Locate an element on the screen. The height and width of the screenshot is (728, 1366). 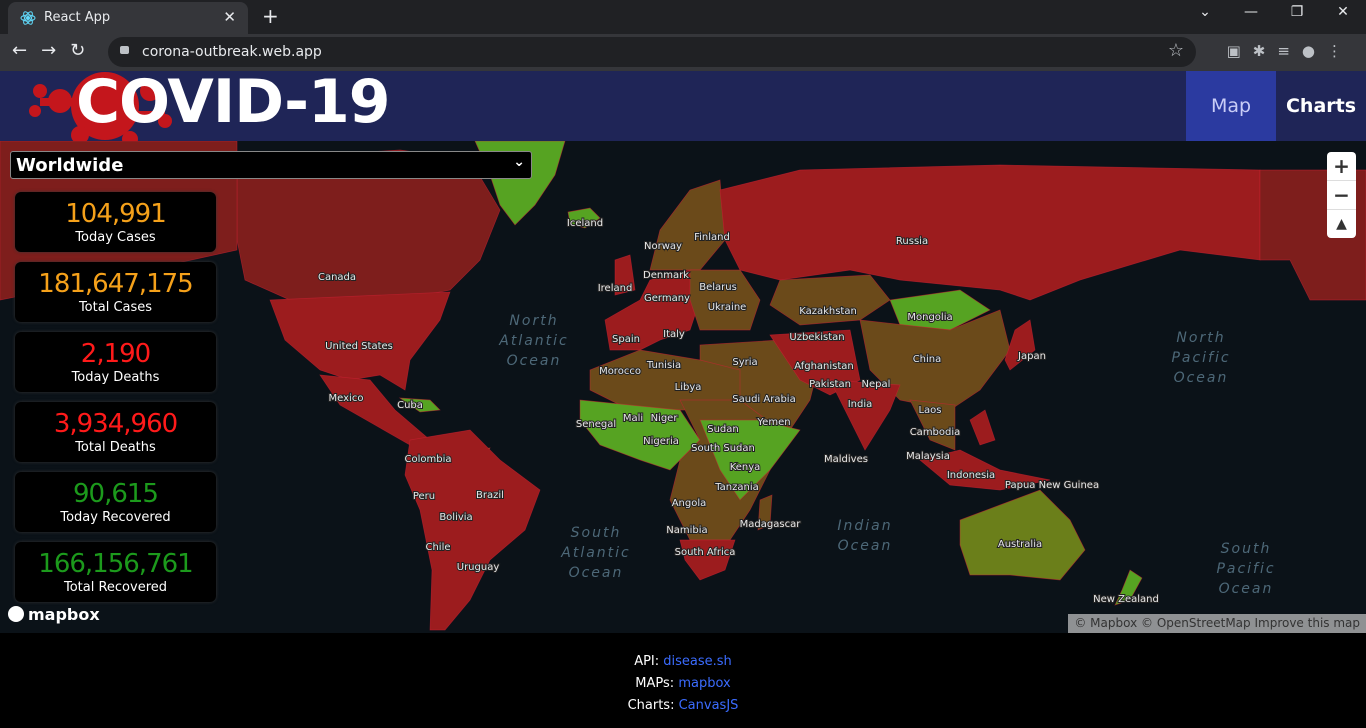
country-label: Afghanistan is located at coordinates (824, 366).